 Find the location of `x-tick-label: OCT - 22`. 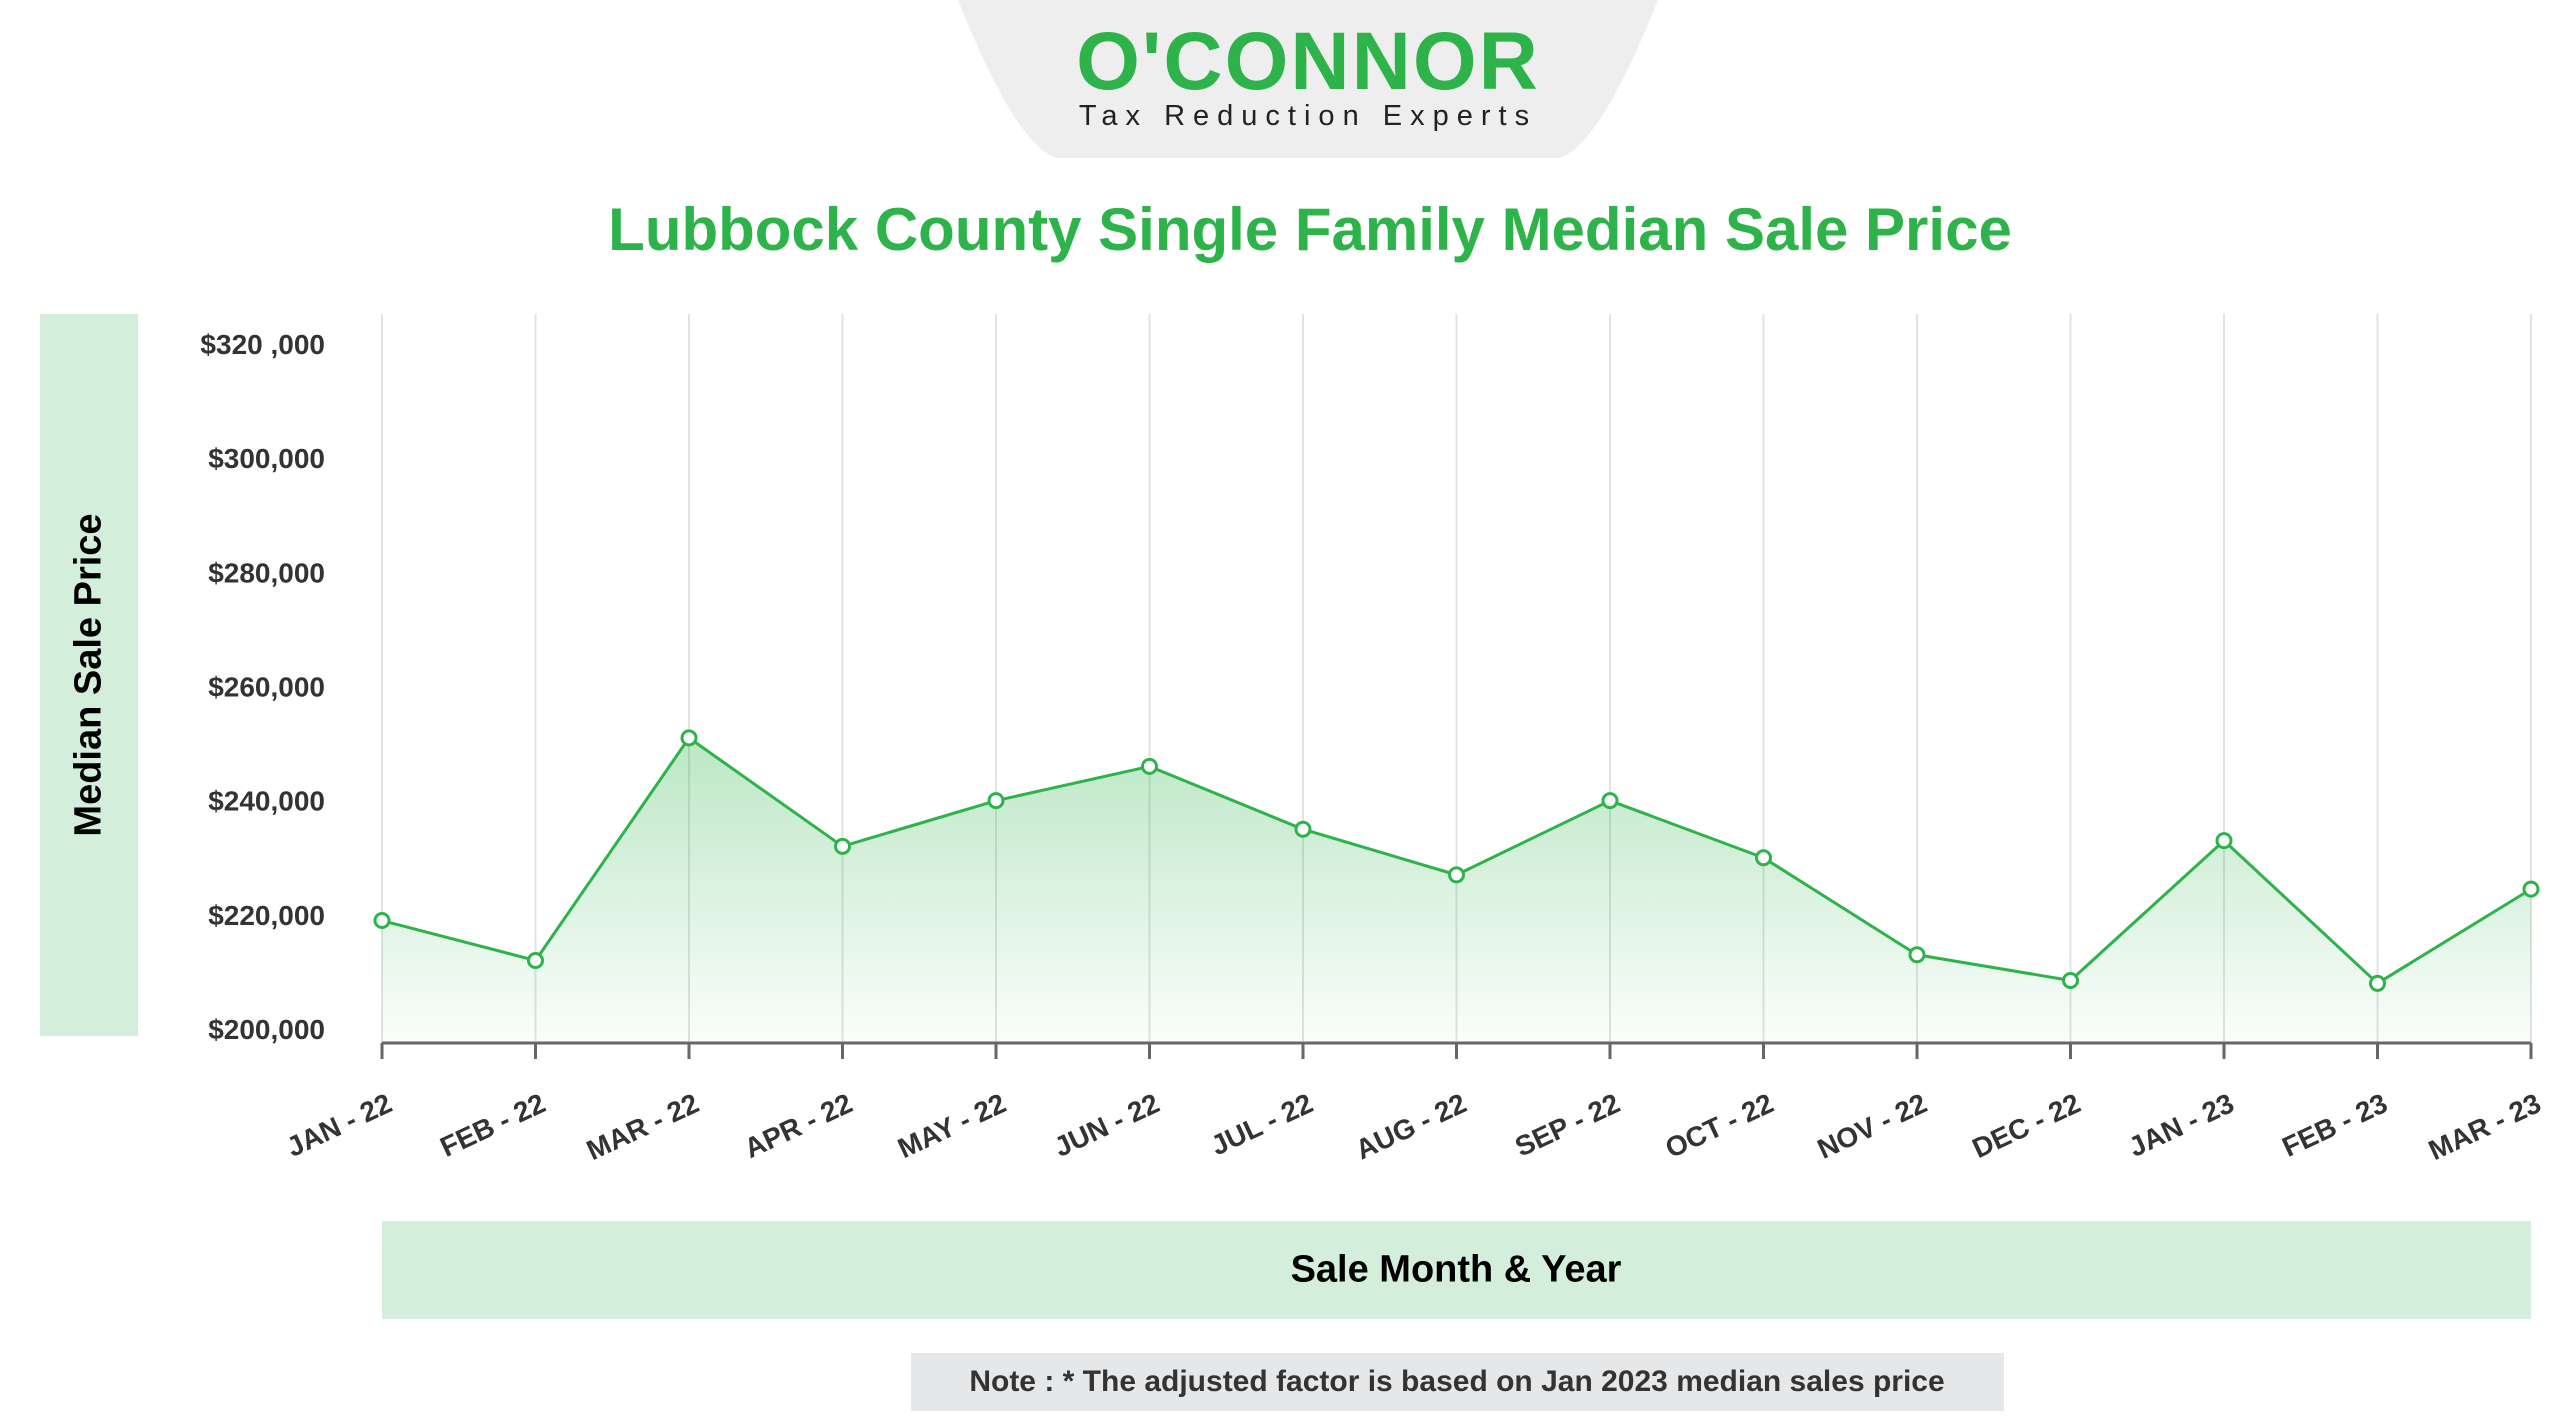

x-tick-label: OCT - 22 is located at coordinates (1719, 1125).